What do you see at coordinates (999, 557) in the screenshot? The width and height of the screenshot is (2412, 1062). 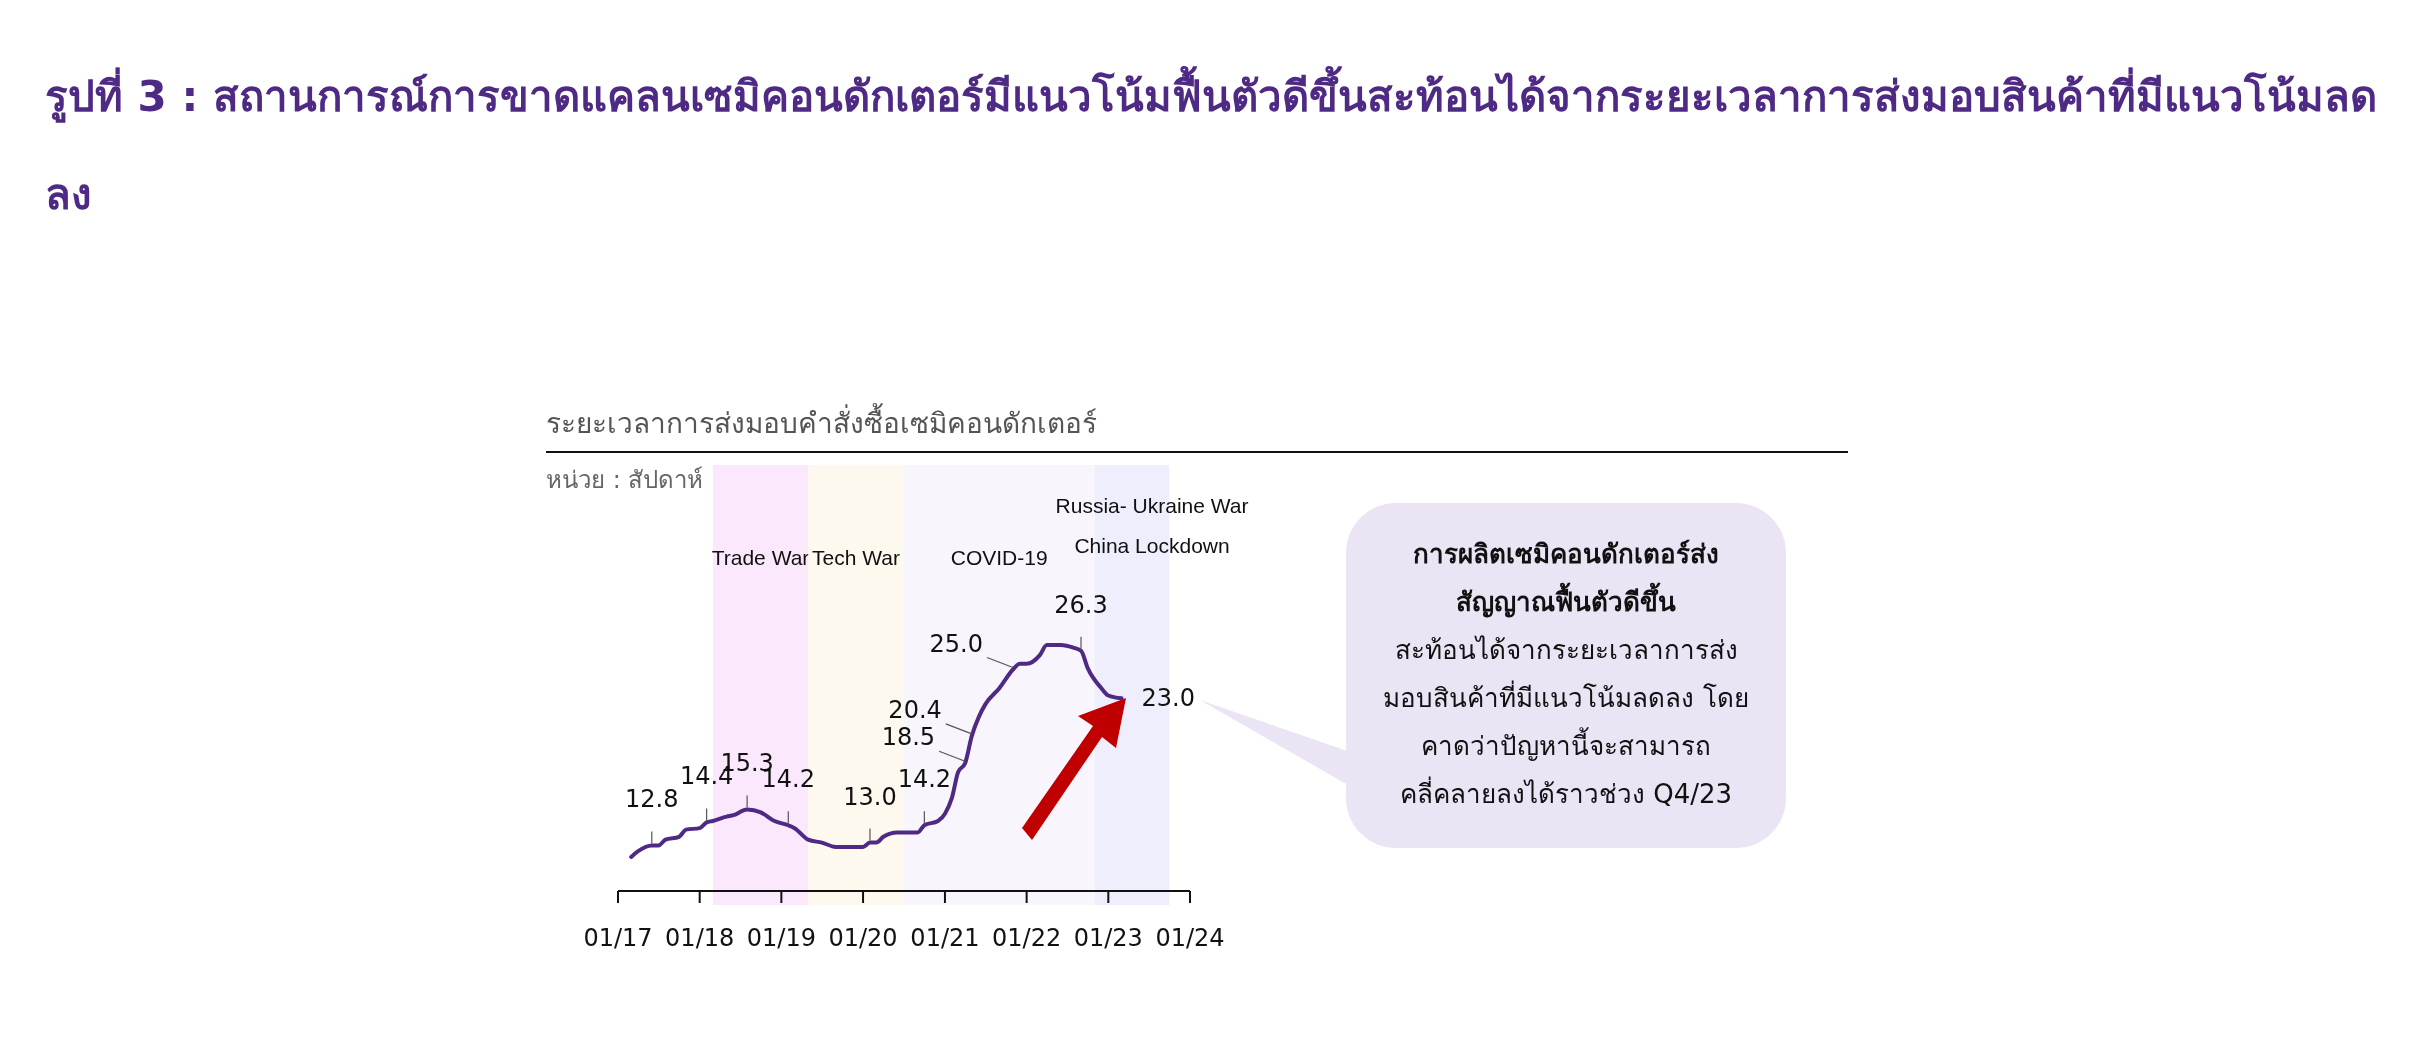 I see `band-label: COVID-19` at bounding box center [999, 557].